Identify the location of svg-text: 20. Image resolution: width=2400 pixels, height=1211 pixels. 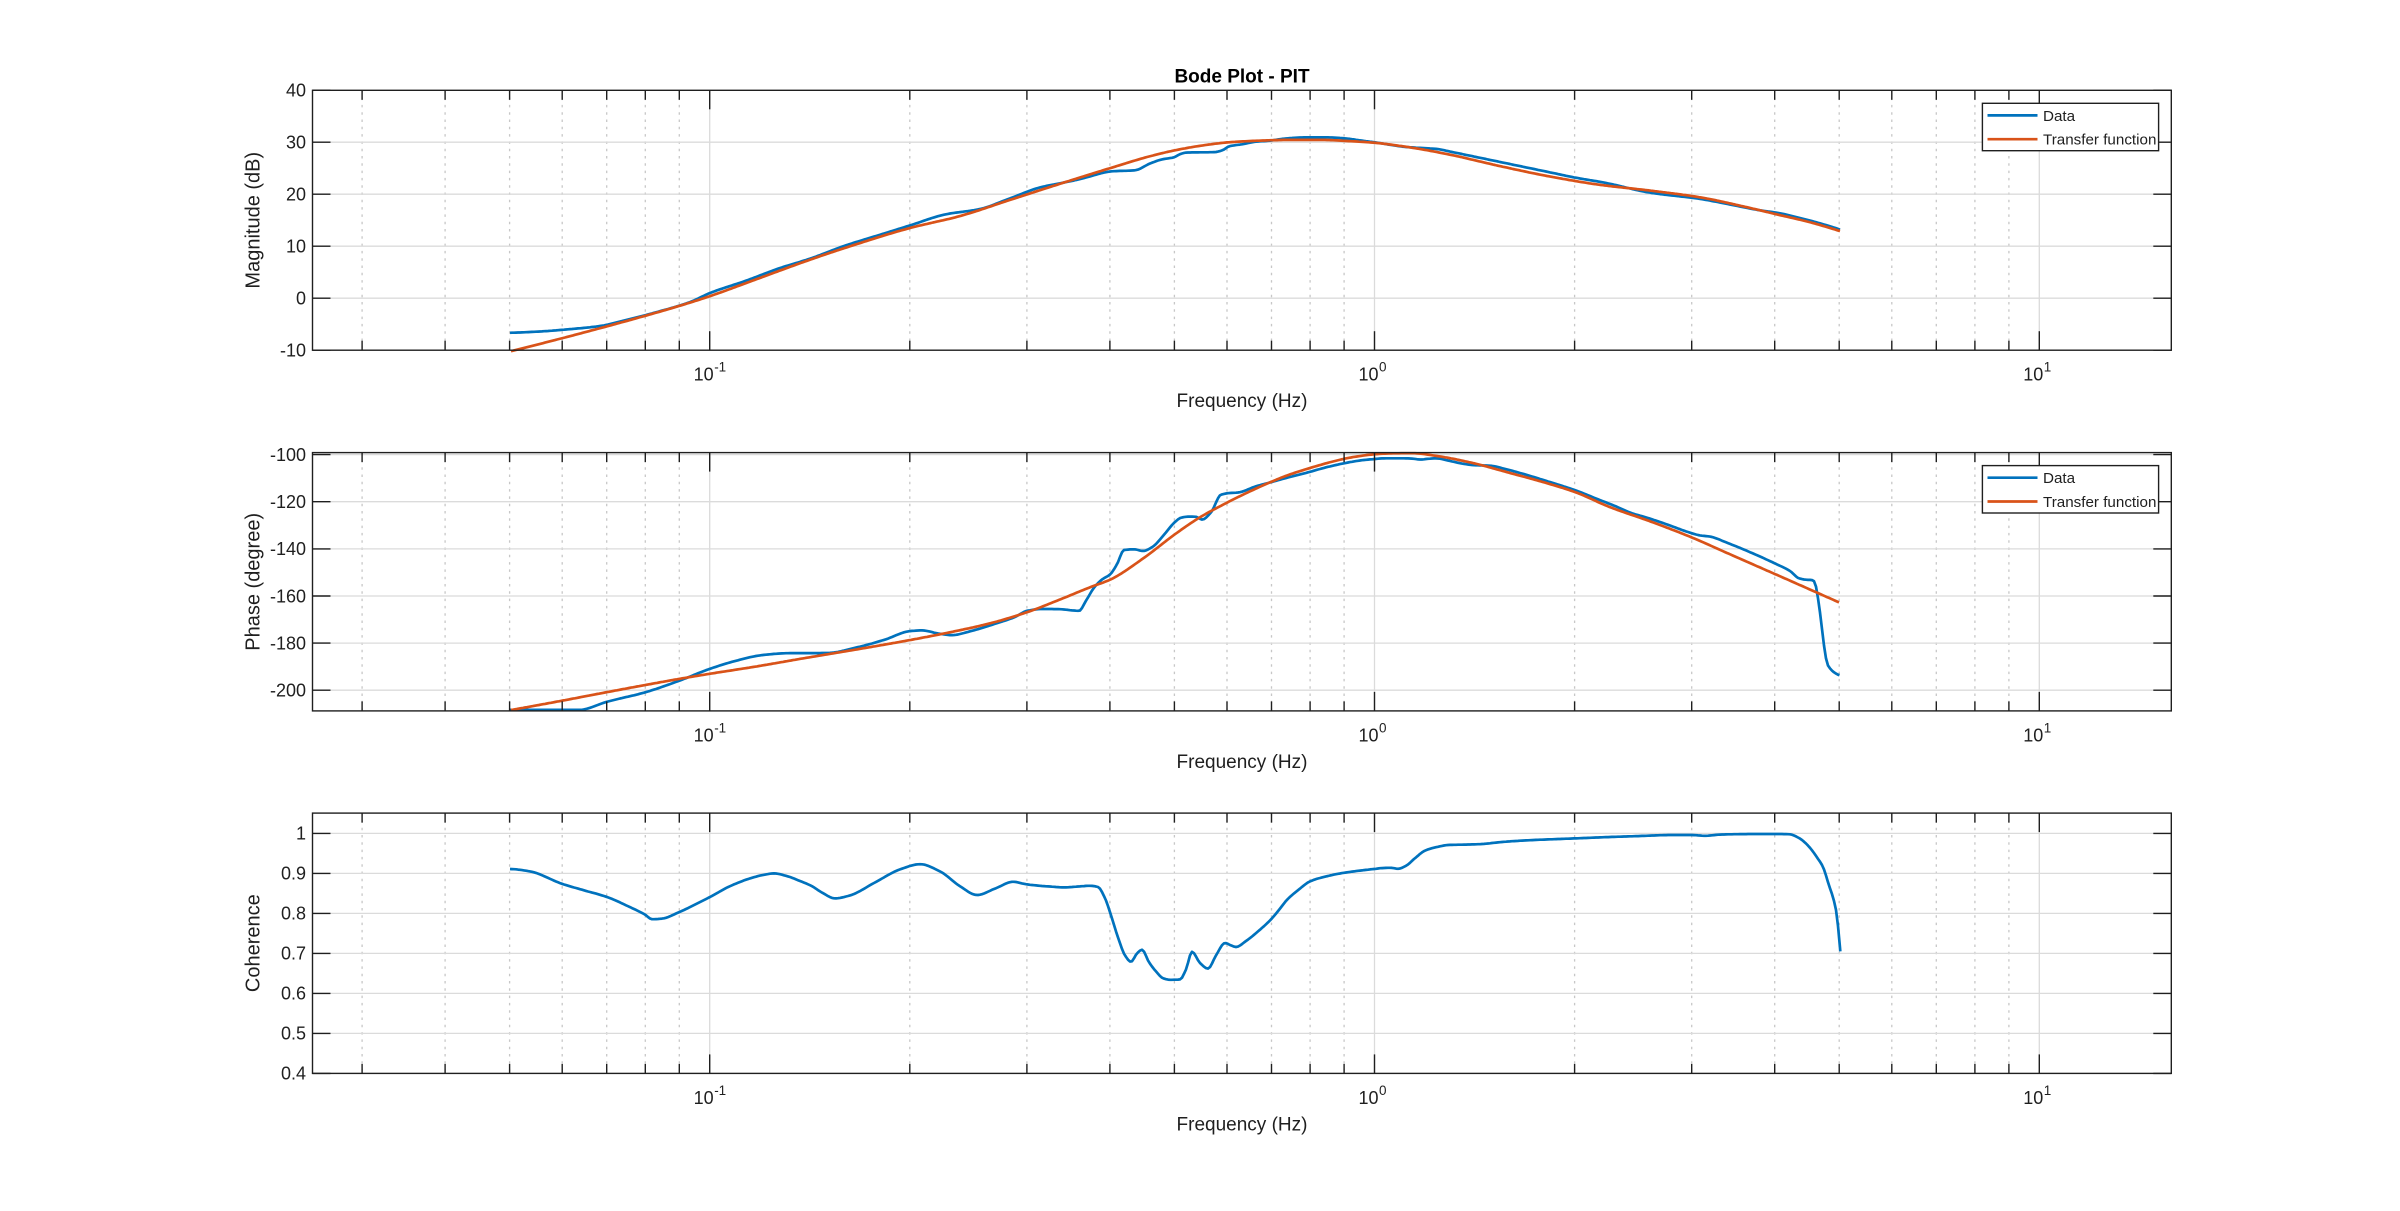
(296, 195).